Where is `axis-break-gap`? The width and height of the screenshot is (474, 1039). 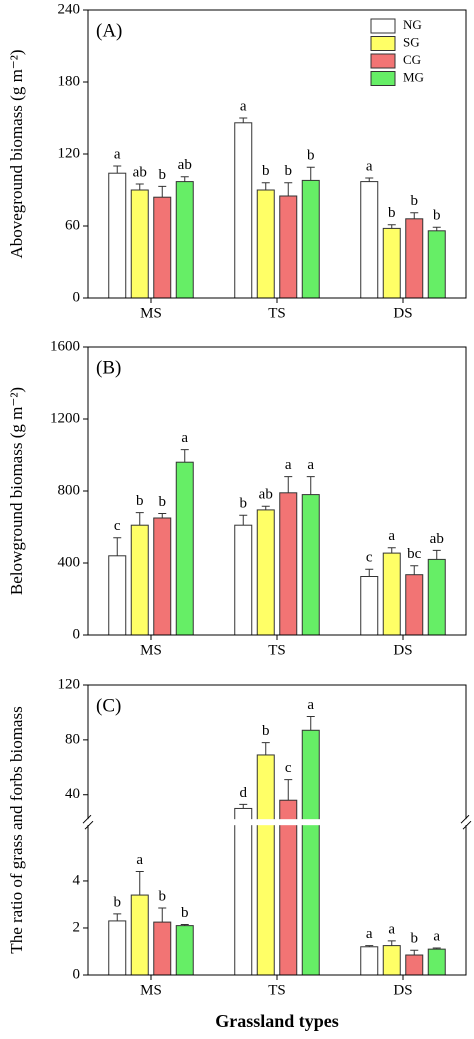 axis-break-gap is located at coordinates (277, 822).